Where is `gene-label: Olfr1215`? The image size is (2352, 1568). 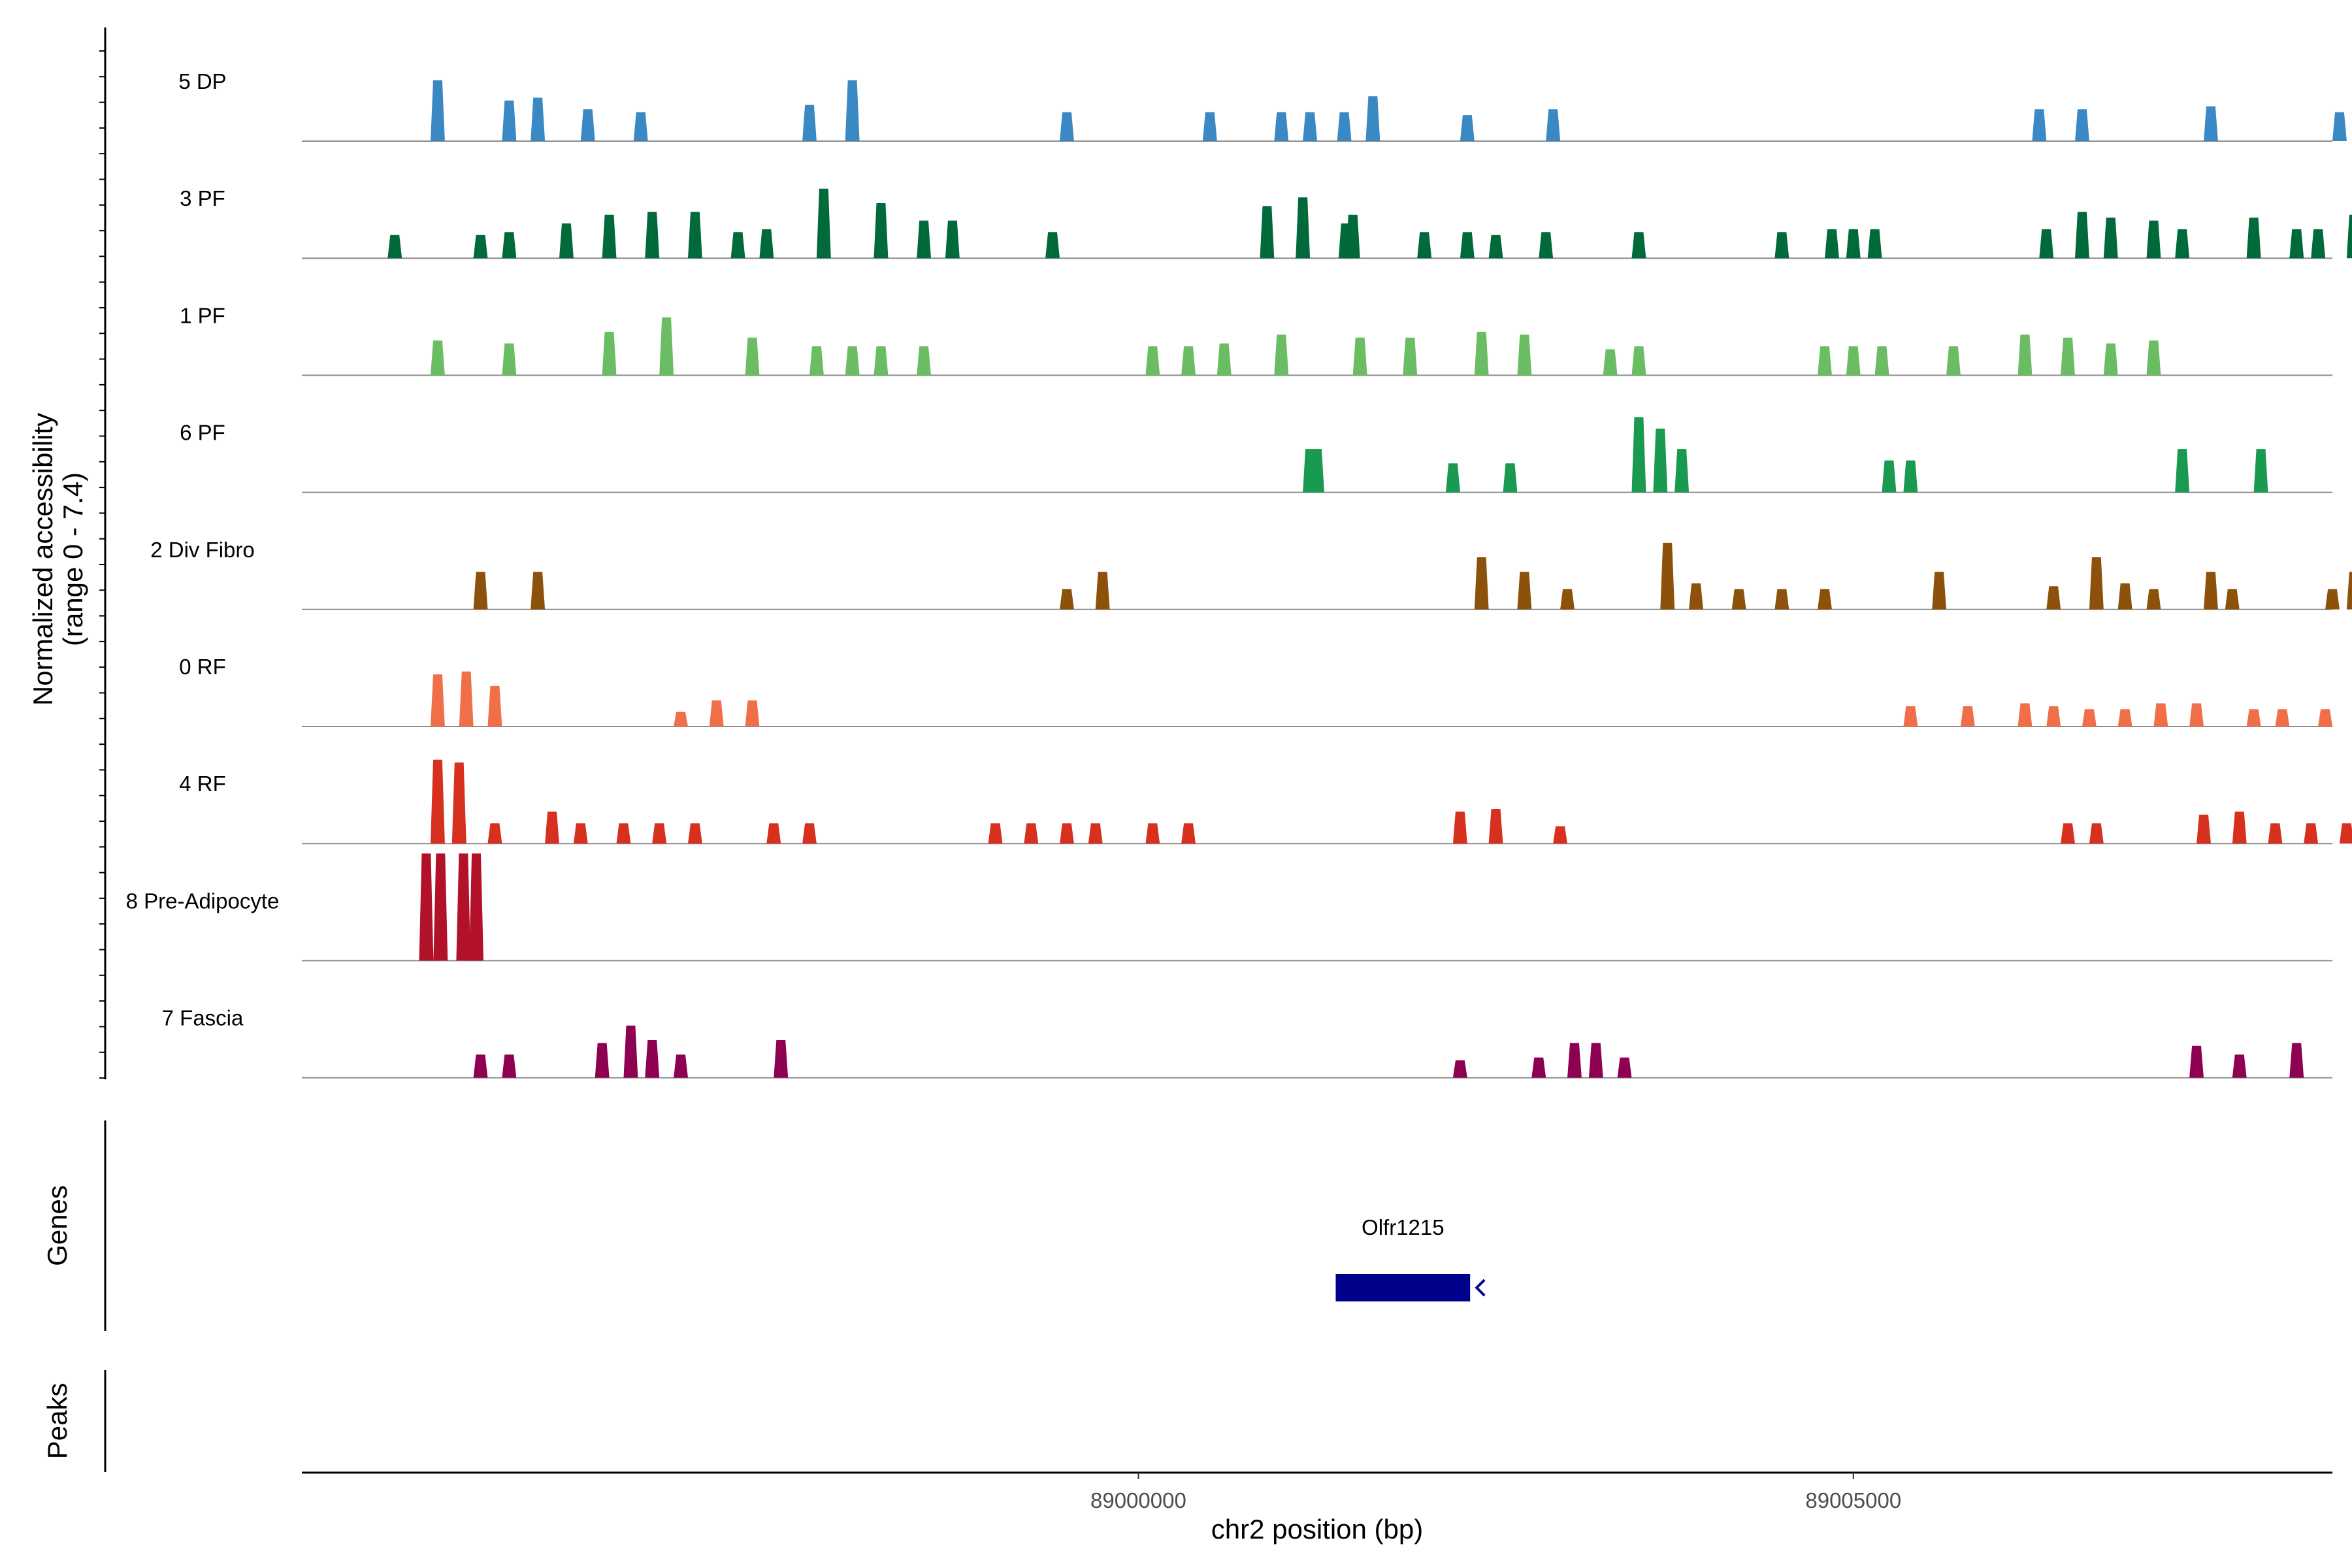
gene-label: Olfr1215 is located at coordinates (1403, 1227).